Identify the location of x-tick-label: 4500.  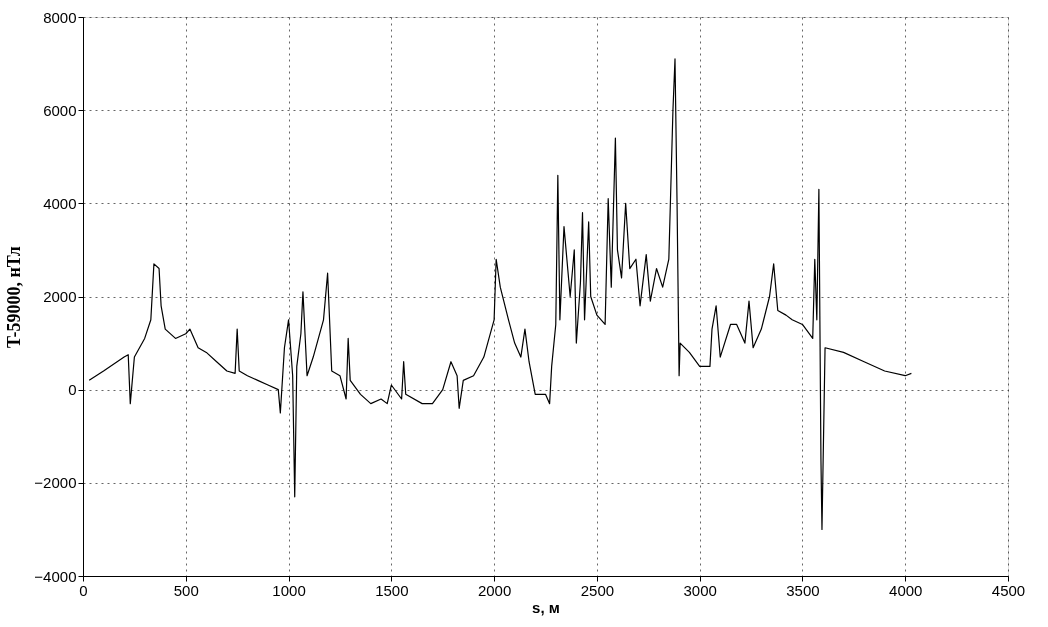
(1008, 590).